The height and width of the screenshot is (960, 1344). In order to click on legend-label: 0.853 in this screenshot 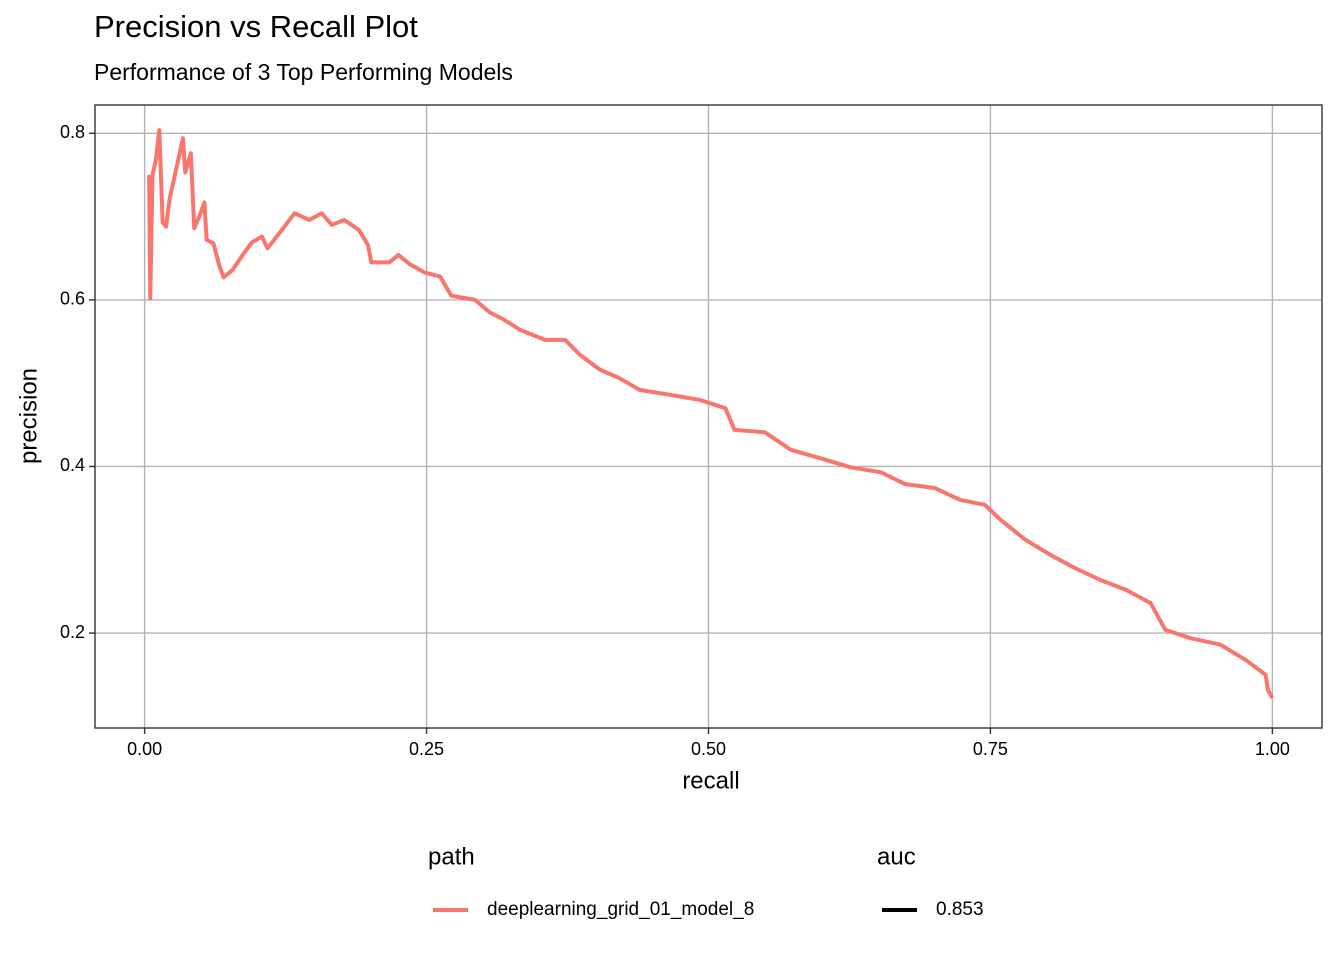, I will do `click(960, 909)`.